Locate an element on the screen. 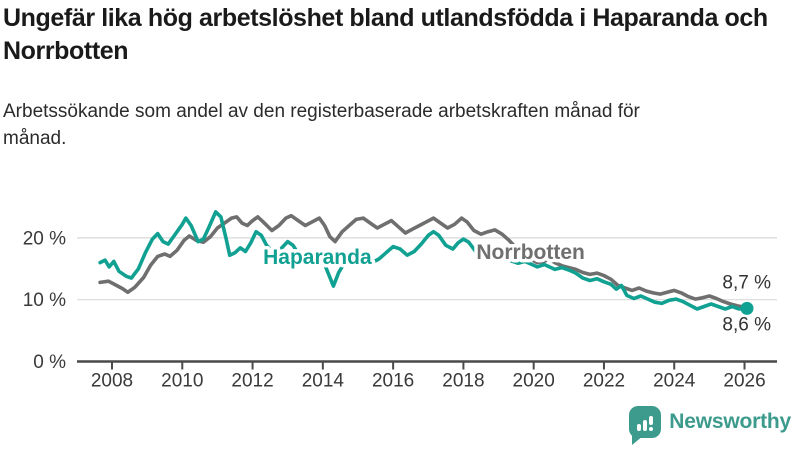 Image resolution: width=800 pixels, height=450 pixels. exclamation-icon is located at coordinates (651, 423).